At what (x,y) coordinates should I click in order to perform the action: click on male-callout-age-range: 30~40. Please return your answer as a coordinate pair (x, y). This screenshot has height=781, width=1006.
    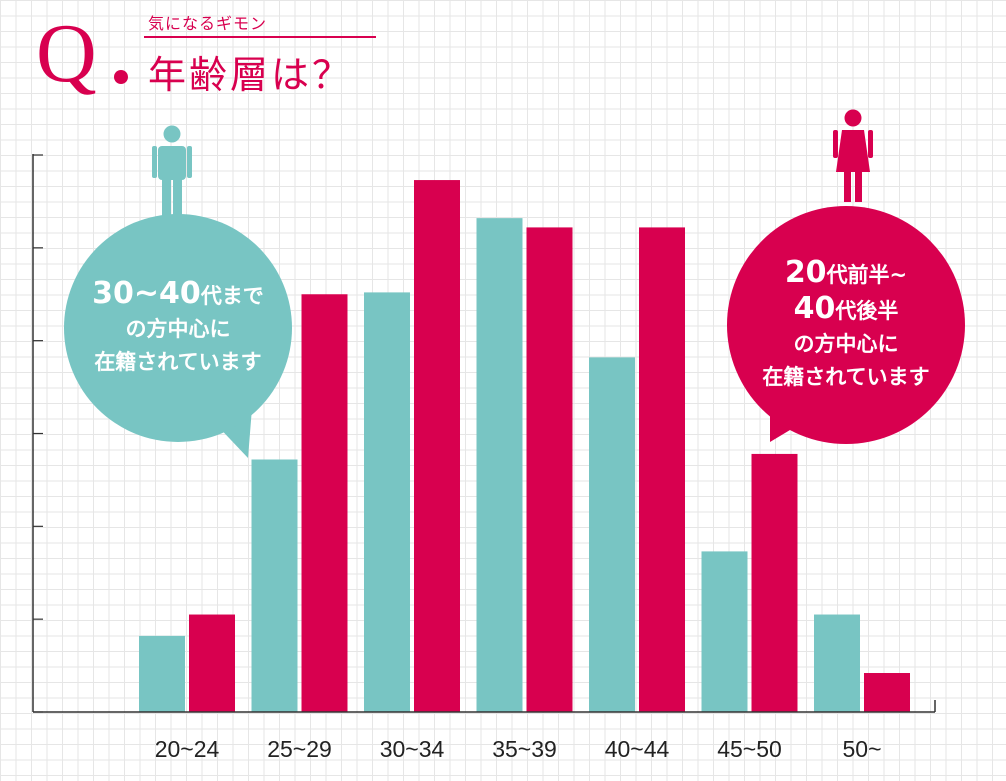
    Looking at the image, I should click on (146, 293).